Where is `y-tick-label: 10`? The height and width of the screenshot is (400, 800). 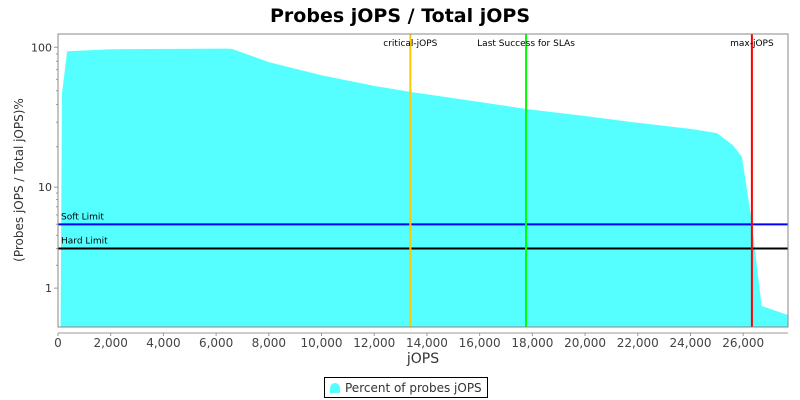
y-tick-label: 10 is located at coordinates (45, 187).